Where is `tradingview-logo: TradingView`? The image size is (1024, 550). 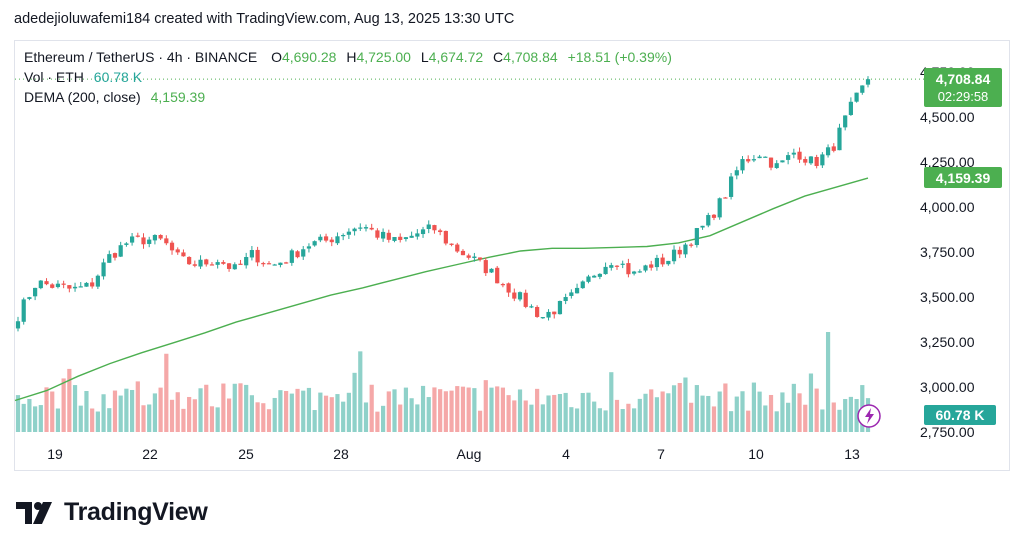
tradingview-logo: TradingView is located at coordinates (112, 512).